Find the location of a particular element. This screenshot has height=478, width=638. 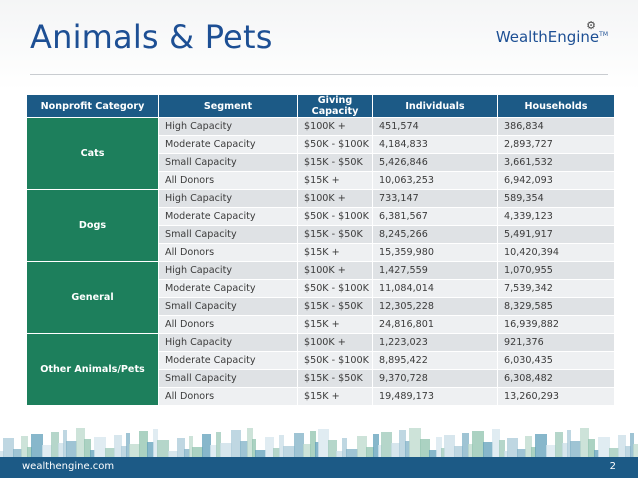

wealthengine-logo: ⚙ WealthEngineTM is located at coordinates (551, 32).